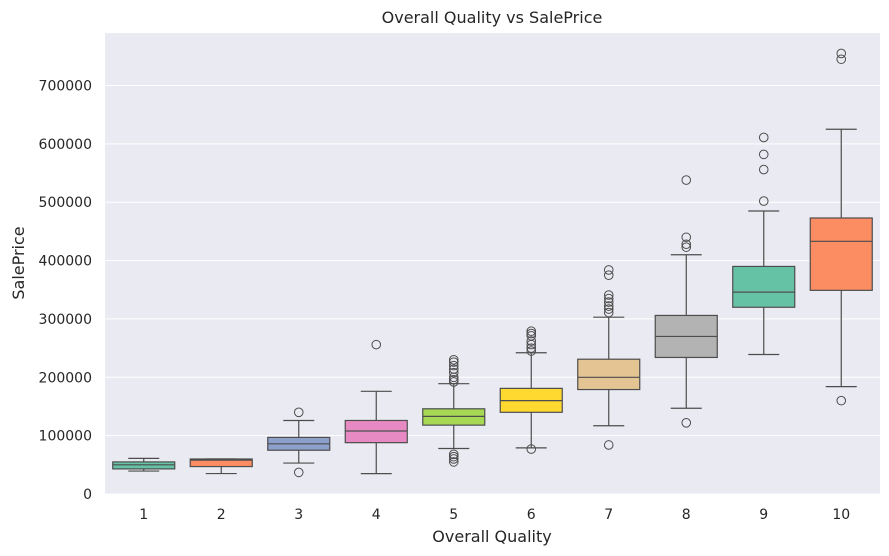 Image resolution: width=889 pixels, height=556 pixels. What do you see at coordinates (763, 515) in the screenshot?
I see `x-tick-label: 9` at bounding box center [763, 515].